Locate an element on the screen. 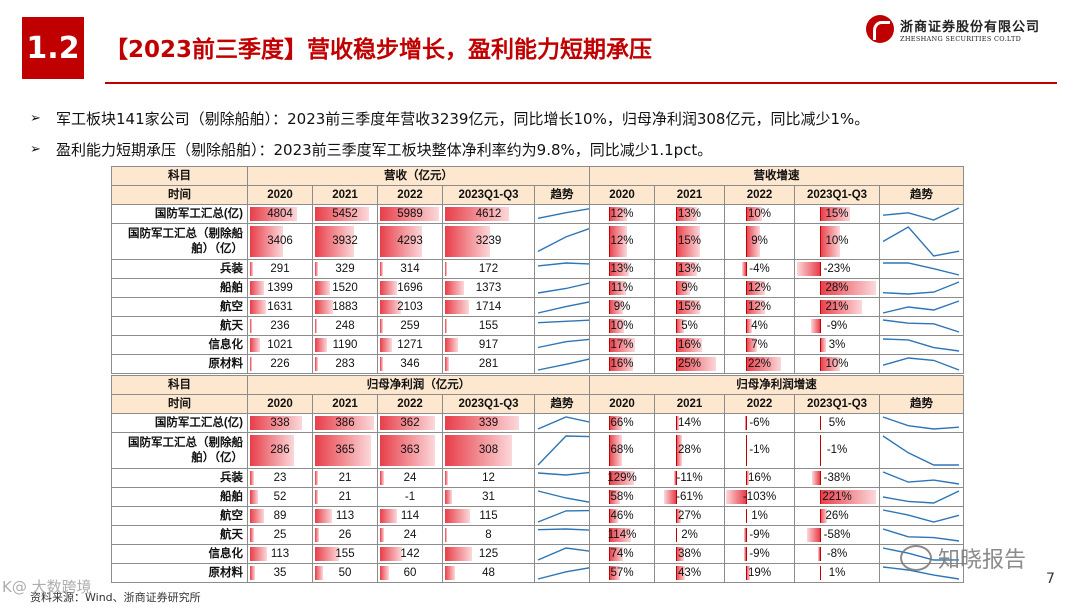 The image size is (1080, 608). growth-cell: 66% is located at coordinates (622, 423).